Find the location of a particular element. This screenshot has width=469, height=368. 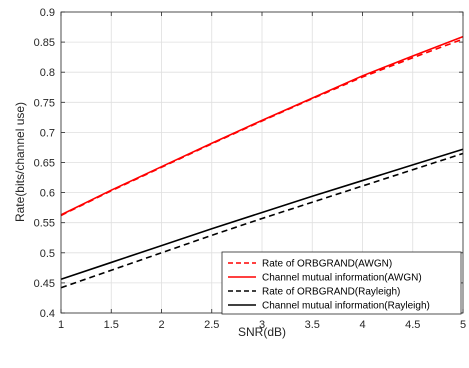

legend-label-1: Rate of ORBGRAND(AWGN) is located at coordinates (327, 264).